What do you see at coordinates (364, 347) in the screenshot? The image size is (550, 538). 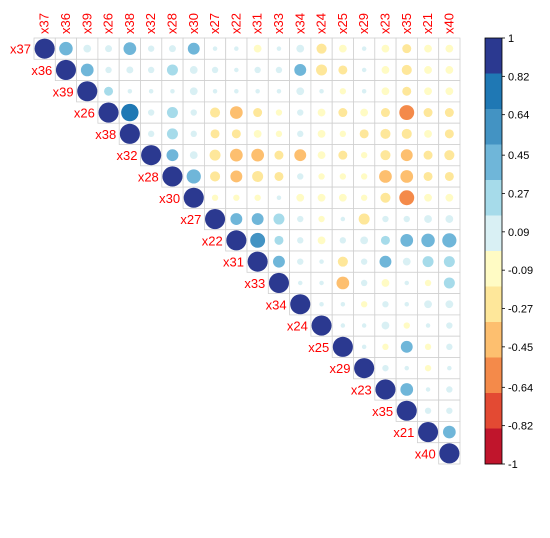 I see `corr-circle-x25-x29` at bounding box center [364, 347].